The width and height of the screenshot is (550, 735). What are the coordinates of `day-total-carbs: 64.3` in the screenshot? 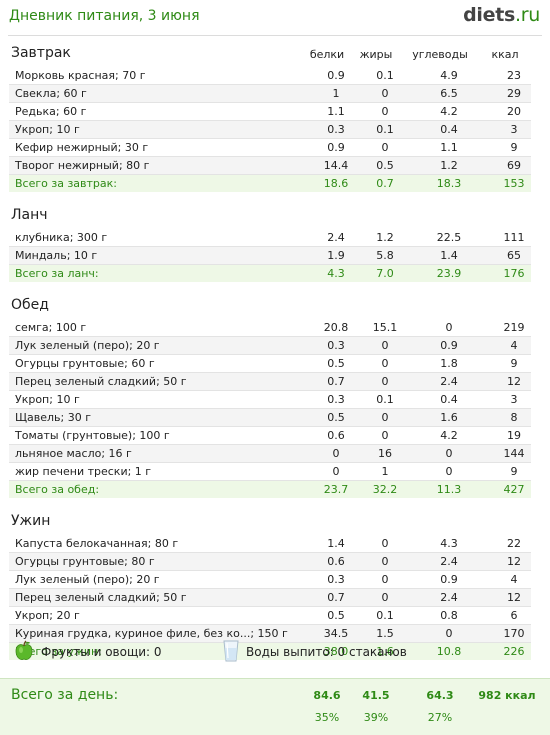 It's located at (440, 695).